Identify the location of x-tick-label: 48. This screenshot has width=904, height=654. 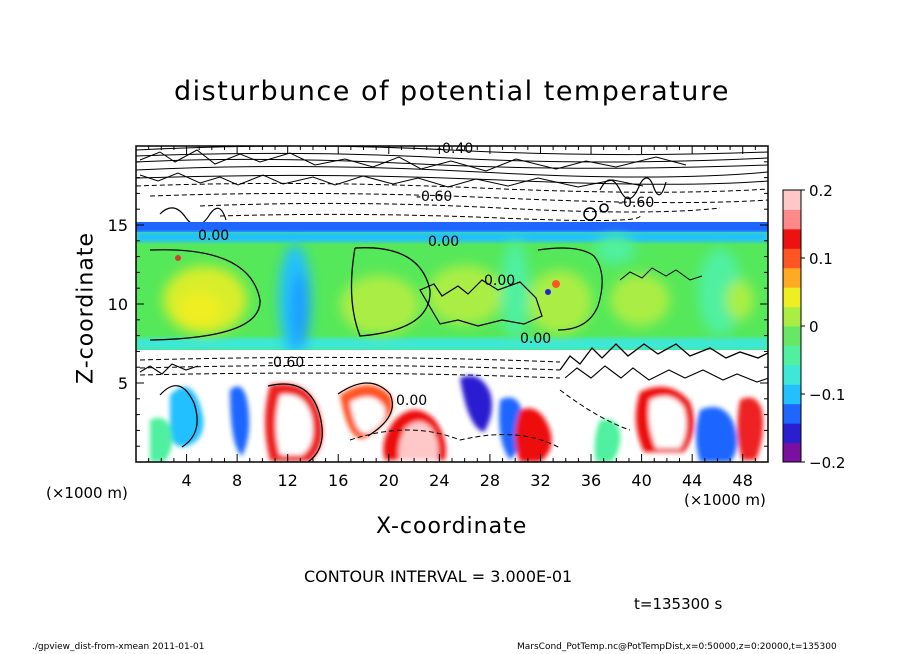
(743, 480).